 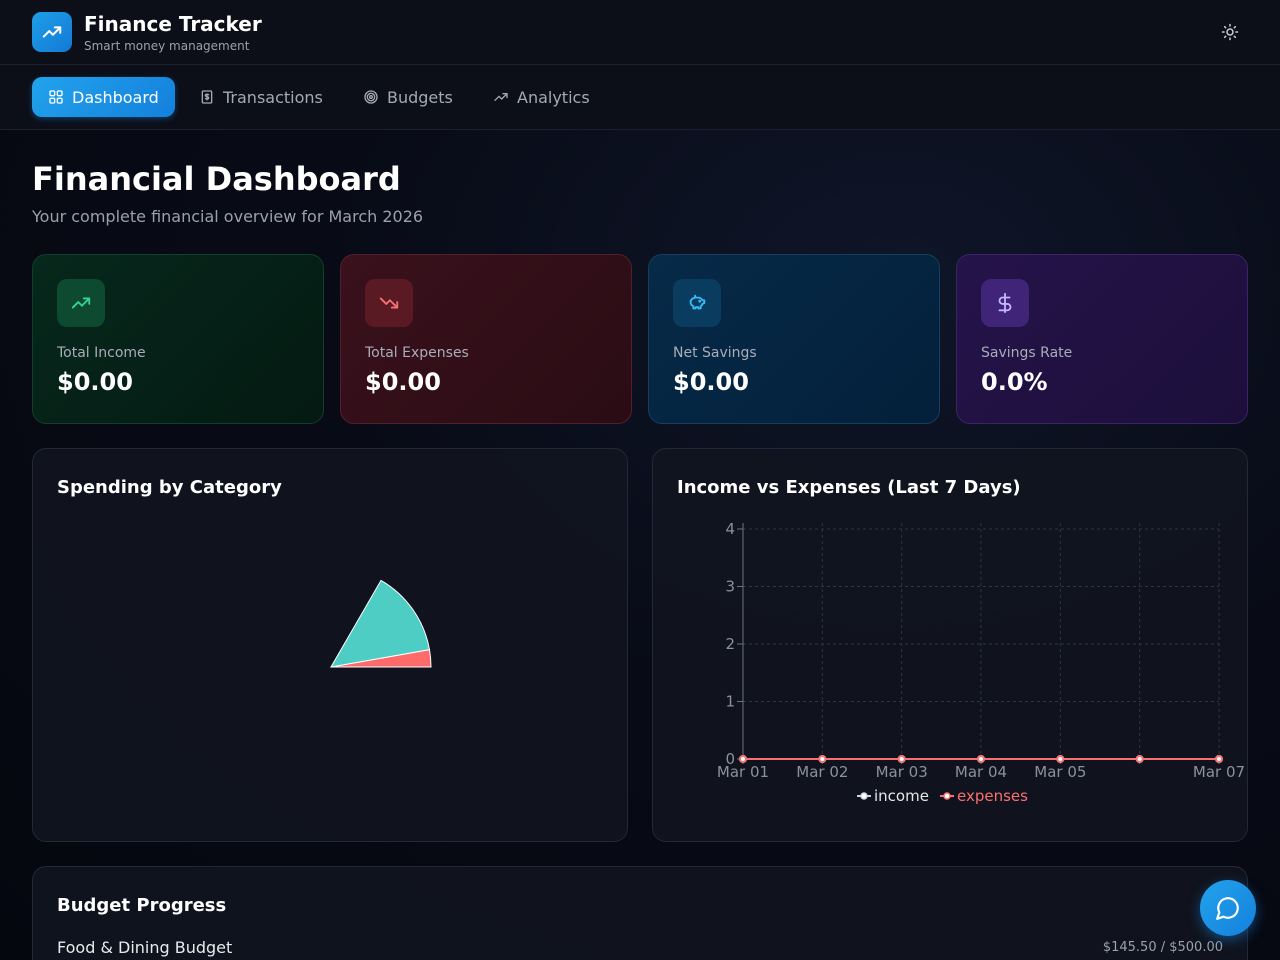 I want to click on x-tick-label: Mar 01, so click(x=743, y=772).